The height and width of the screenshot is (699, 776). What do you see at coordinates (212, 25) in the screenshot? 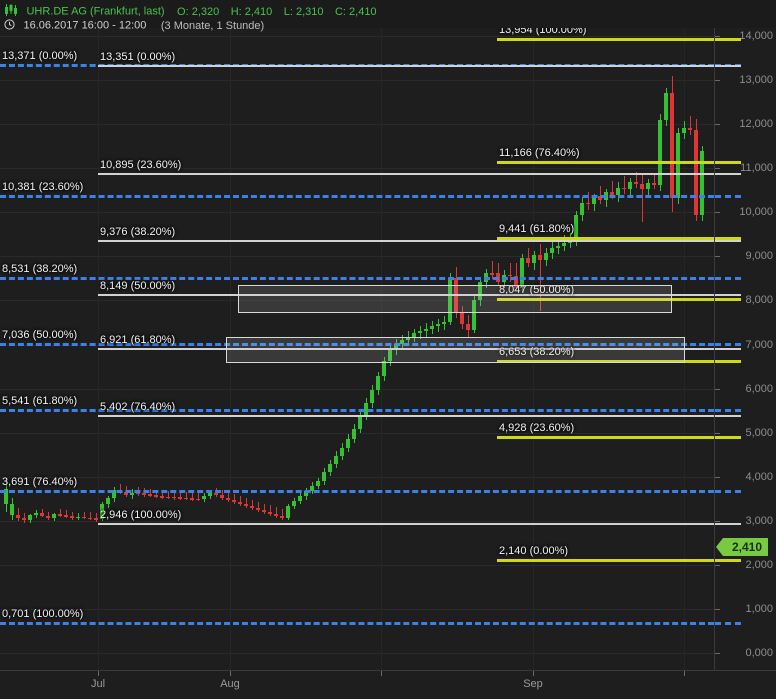
I see `interval-label: (3 Monate, 1 Stunde)` at bounding box center [212, 25].